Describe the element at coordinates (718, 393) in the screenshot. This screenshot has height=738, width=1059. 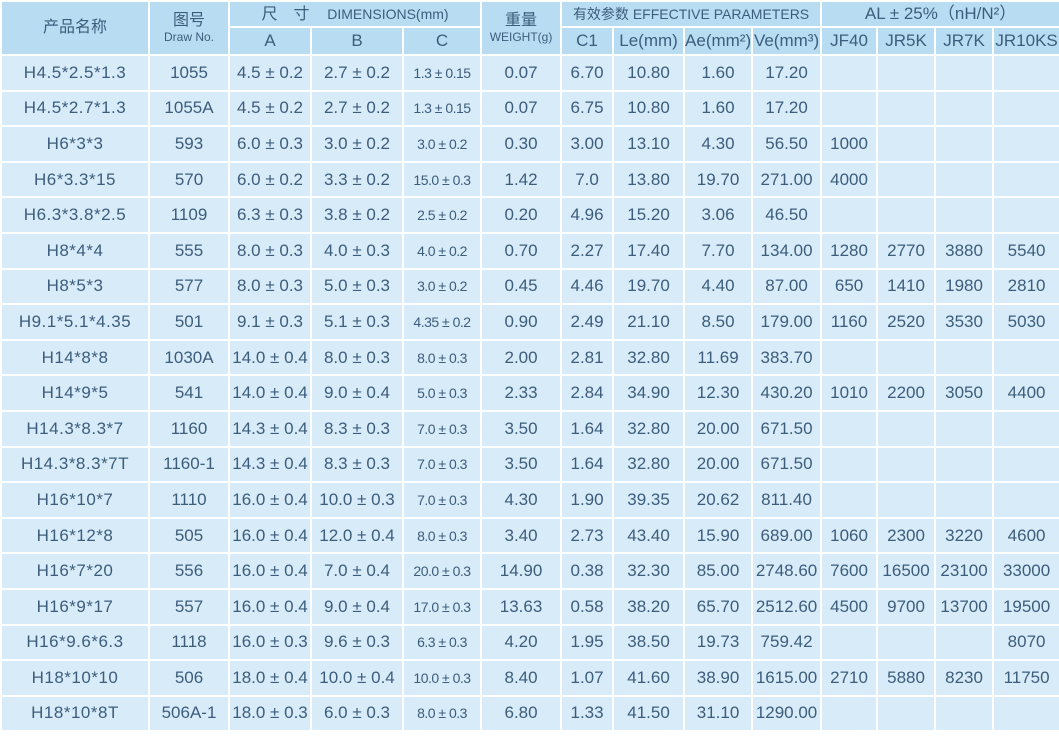
I see `table-cell: 12.30` at that location.